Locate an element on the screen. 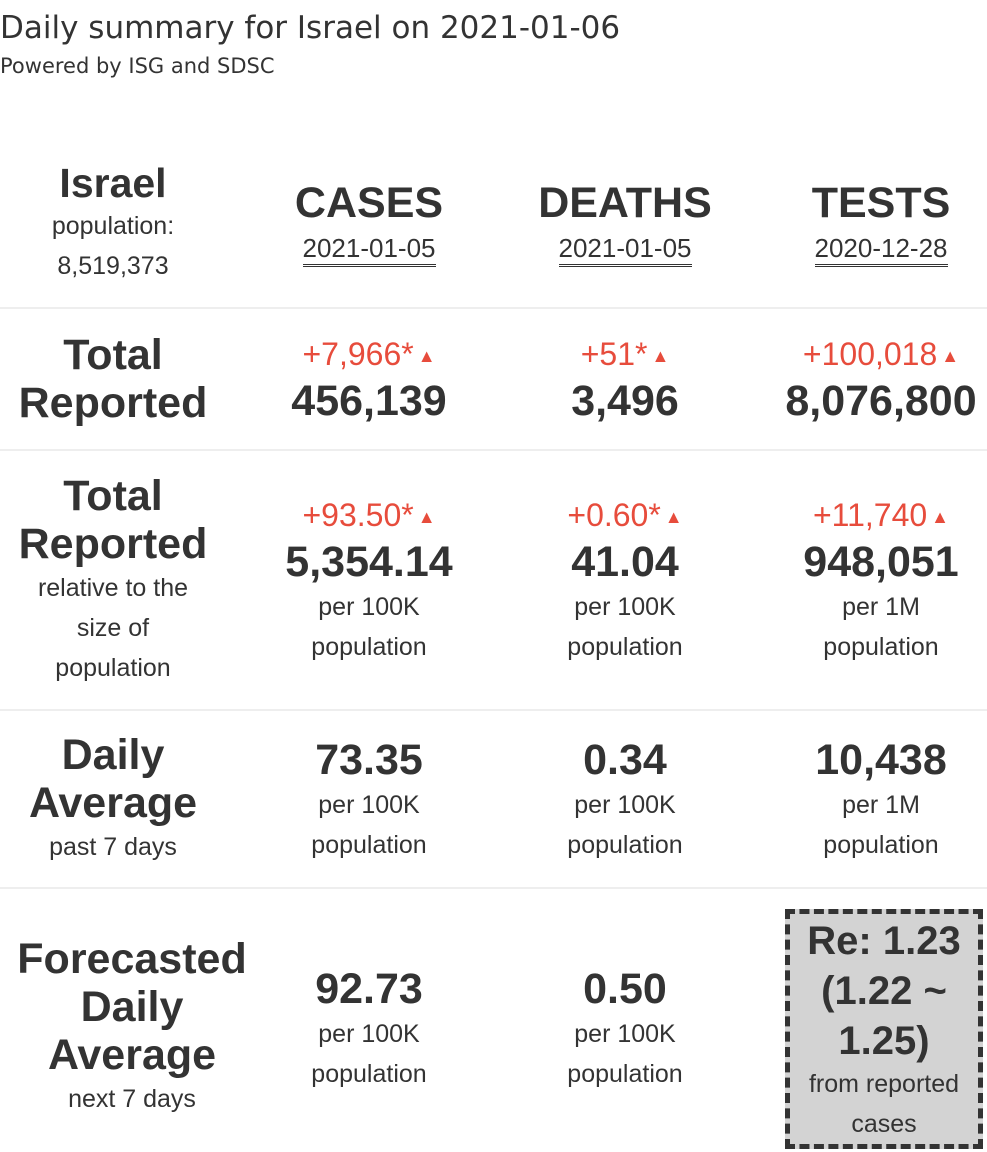 The image size is (987, 1152). row-label: Daily Average past 7 days is located at coordinates (113, 799).